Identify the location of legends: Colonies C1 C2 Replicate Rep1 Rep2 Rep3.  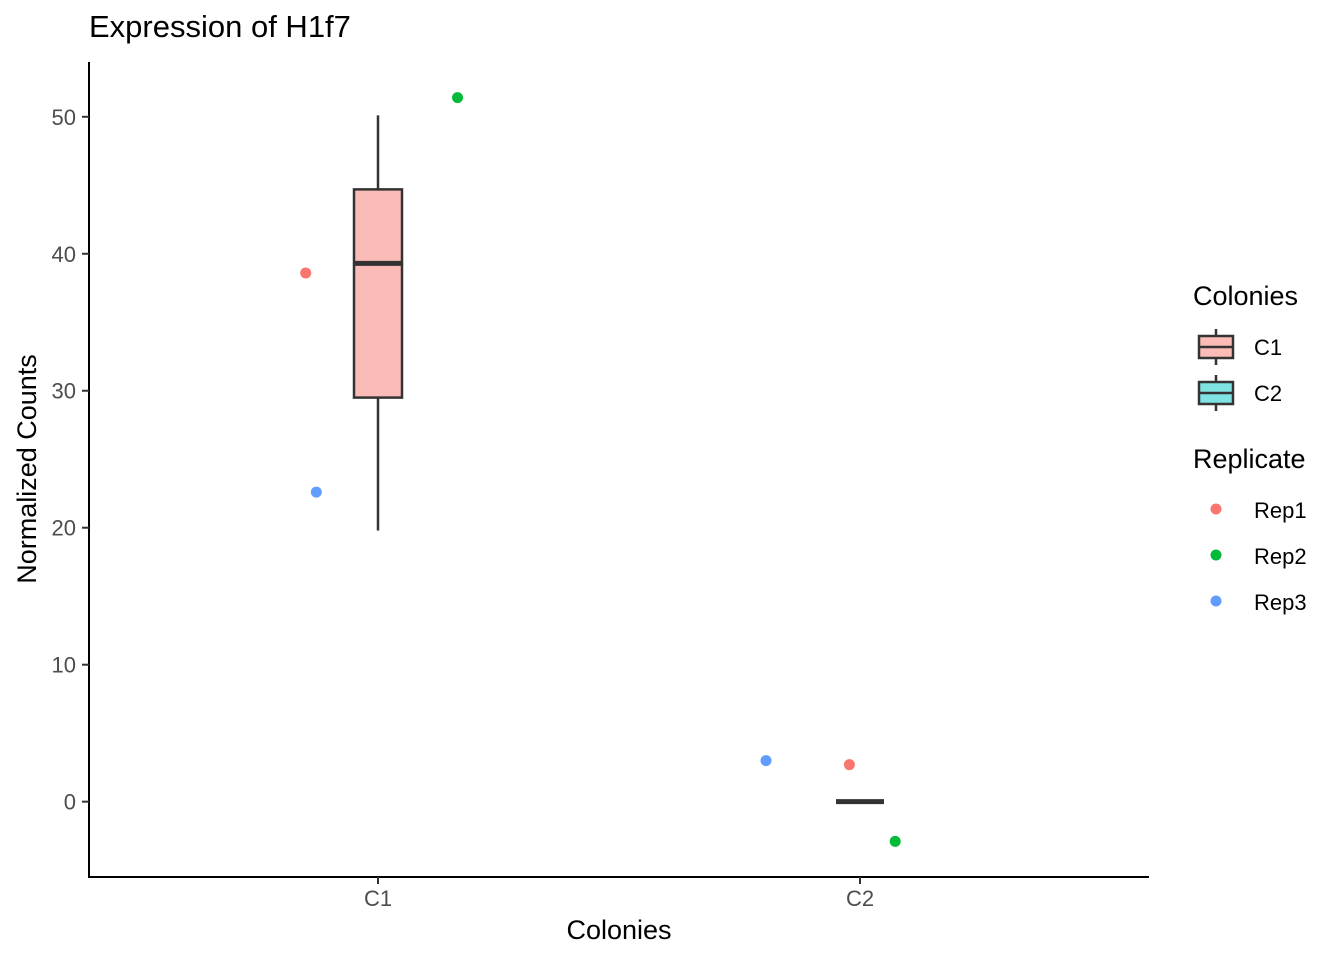
(1250, 448).